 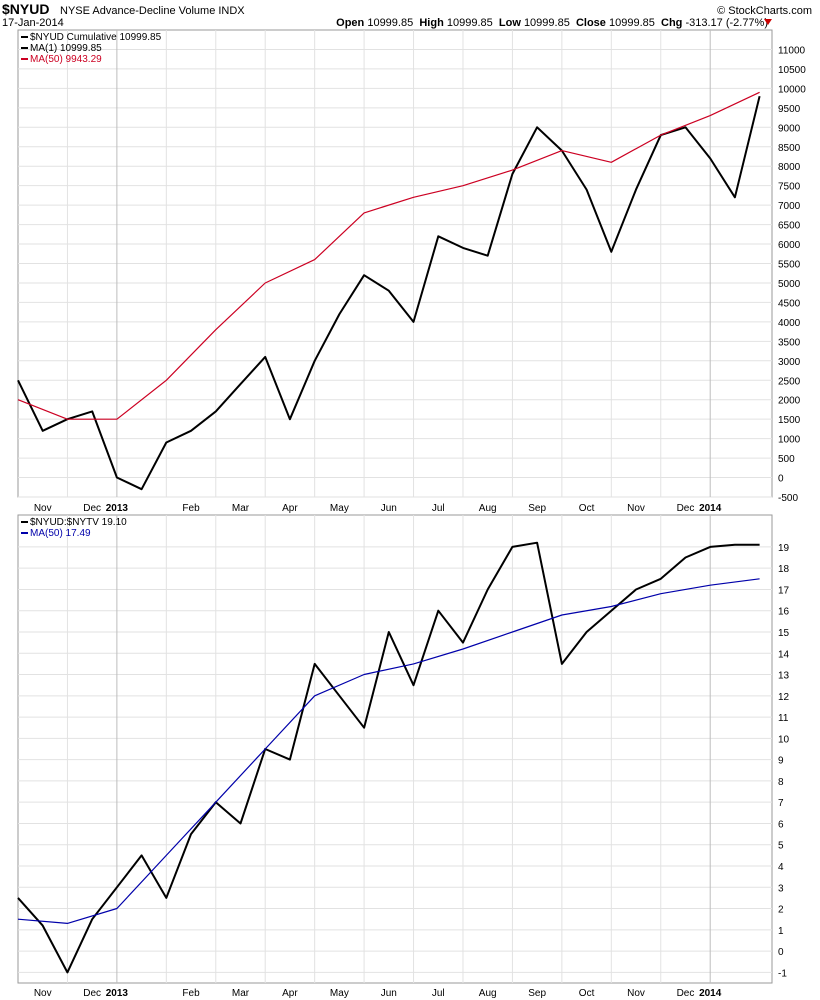 I want to click on y-tick-label: 12, so click(x=784, y=697).